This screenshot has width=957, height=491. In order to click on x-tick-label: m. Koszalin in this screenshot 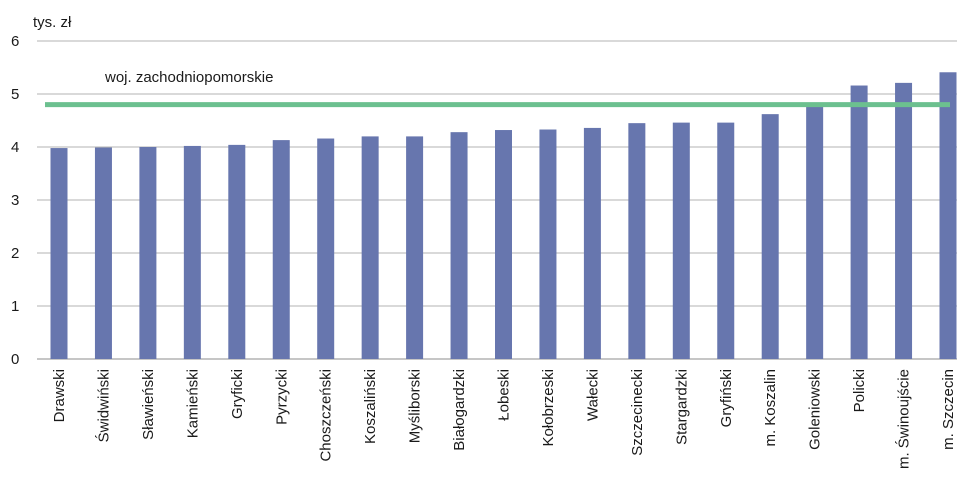, I will do `click(770, 408)`.